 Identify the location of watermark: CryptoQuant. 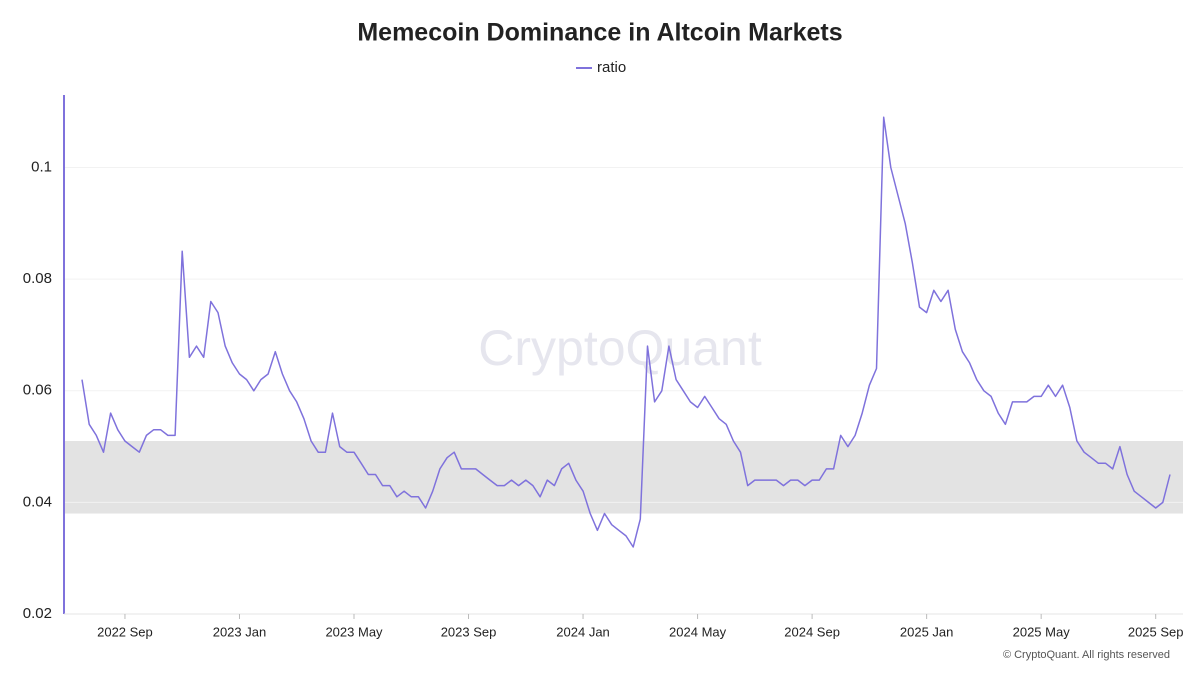
(620, 348).